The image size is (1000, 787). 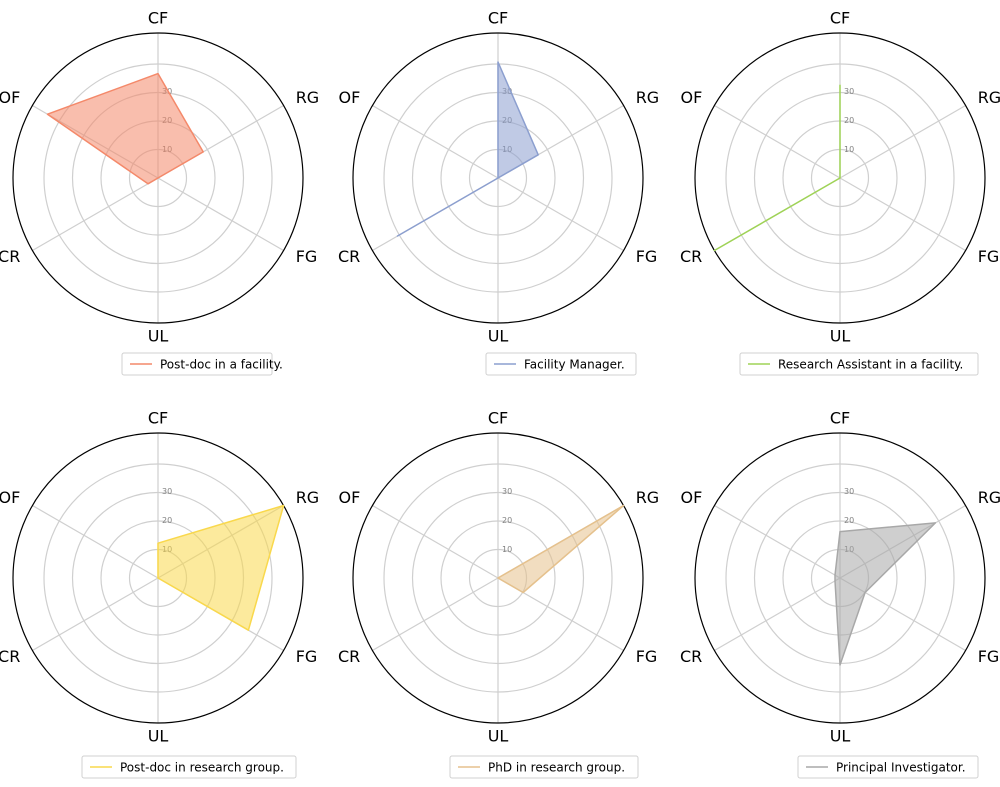 What do you see at coordinates (901, 768) in the screenshot?
I see `legend-label: Principal Investigator.` at bounding box center [901, 768].